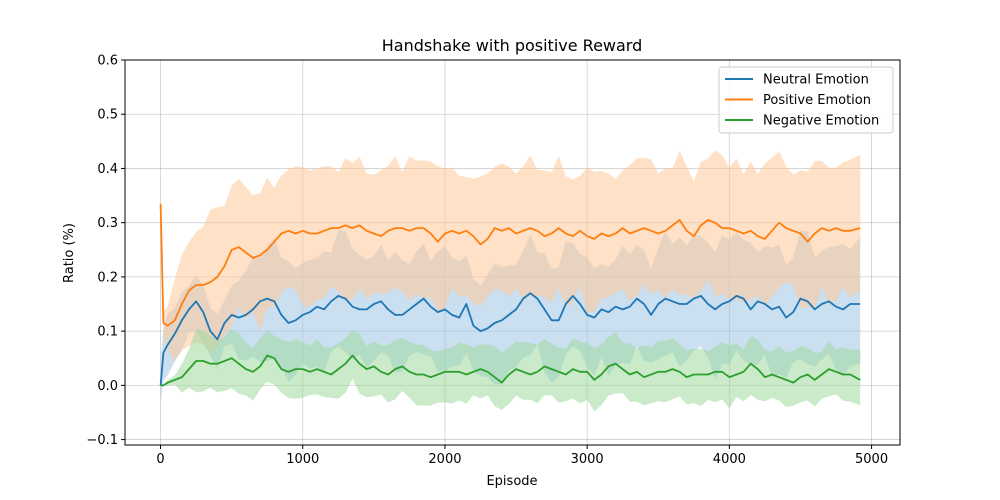 The image size is (1000, 500). I want to click on x-tick-label: 2000, so click(444, 459).